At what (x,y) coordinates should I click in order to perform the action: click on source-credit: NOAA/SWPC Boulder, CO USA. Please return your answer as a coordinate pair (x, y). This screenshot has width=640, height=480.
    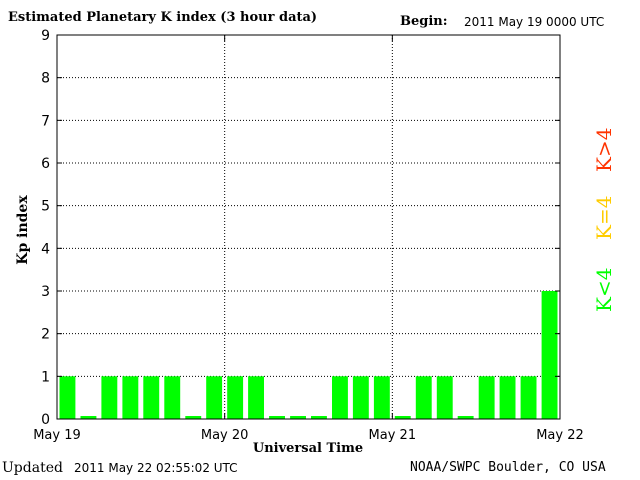
    Looking at the image, I should click on (508, 467).